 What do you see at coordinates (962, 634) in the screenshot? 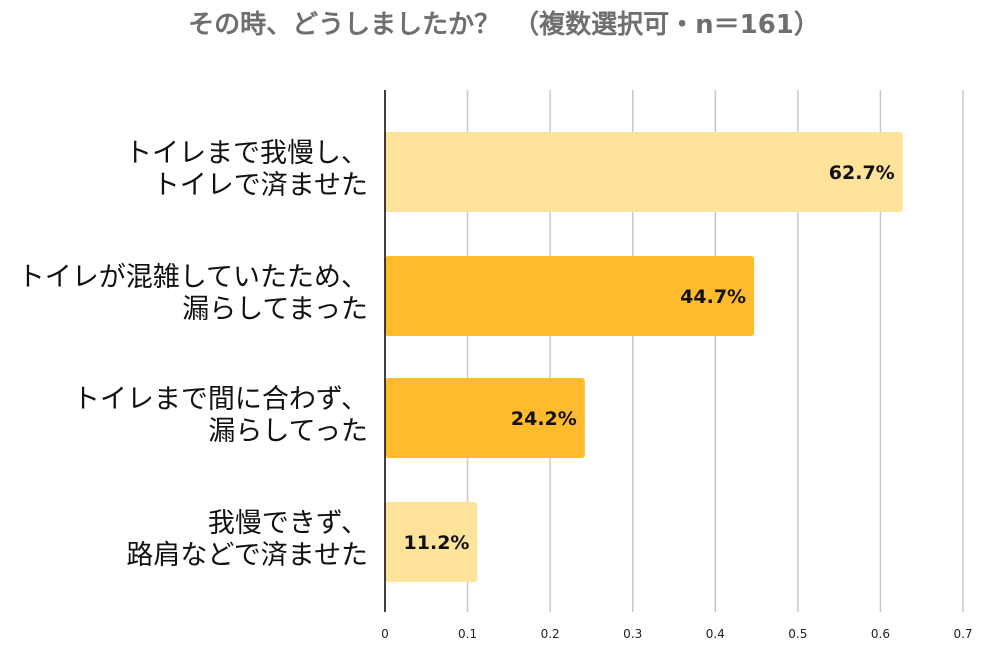
I see `x-tick-label: 0.7` at bounding box center [962, 634].